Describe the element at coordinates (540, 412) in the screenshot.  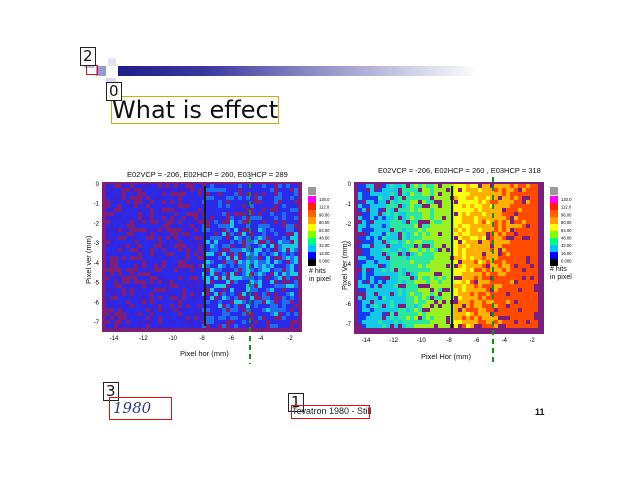
I see `page-number: 11` at that location.